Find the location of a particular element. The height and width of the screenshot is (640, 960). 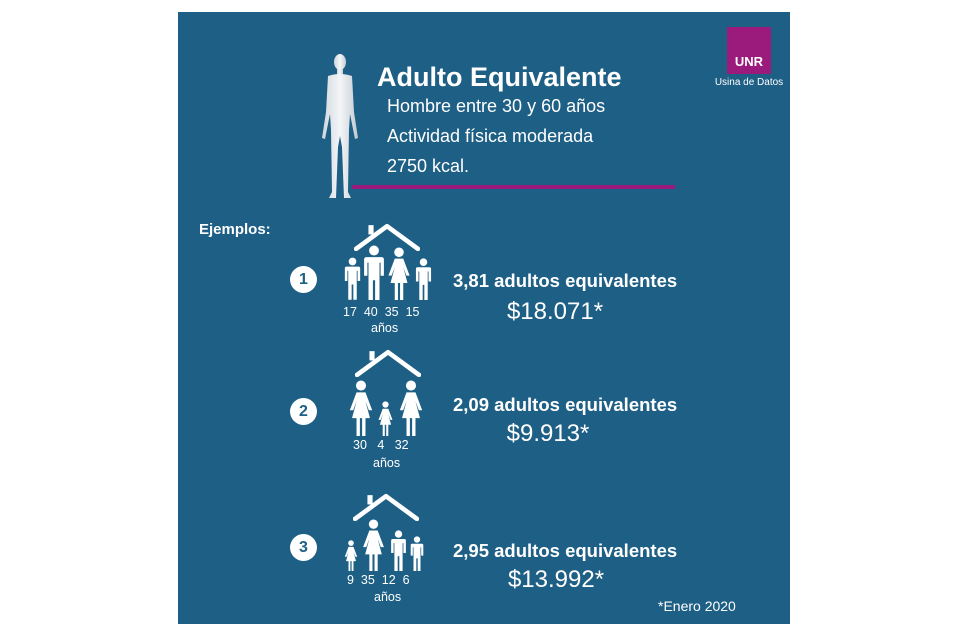

ages-row: 17 40 35 15 is located at coordinates (381, 312).